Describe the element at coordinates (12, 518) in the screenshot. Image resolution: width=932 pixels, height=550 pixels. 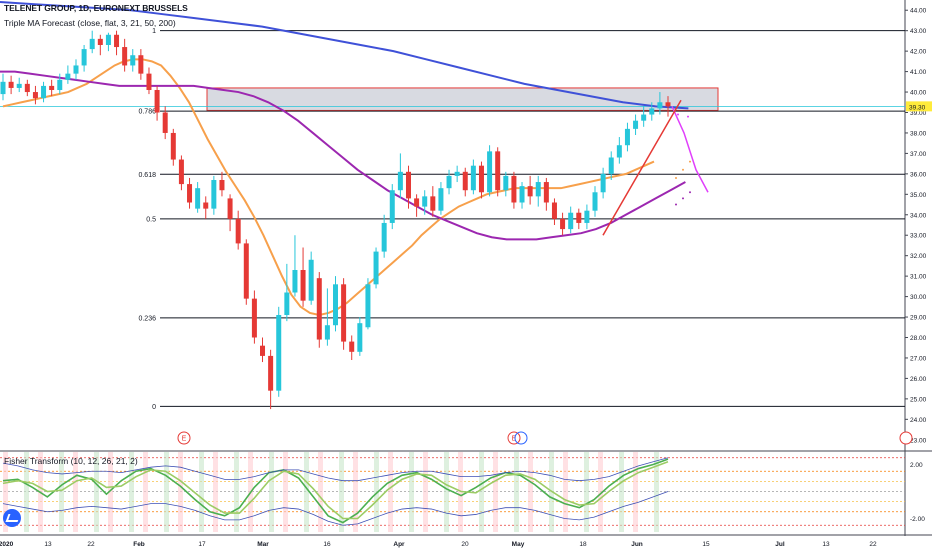
I see `tradingview-logo-icon` at that location.